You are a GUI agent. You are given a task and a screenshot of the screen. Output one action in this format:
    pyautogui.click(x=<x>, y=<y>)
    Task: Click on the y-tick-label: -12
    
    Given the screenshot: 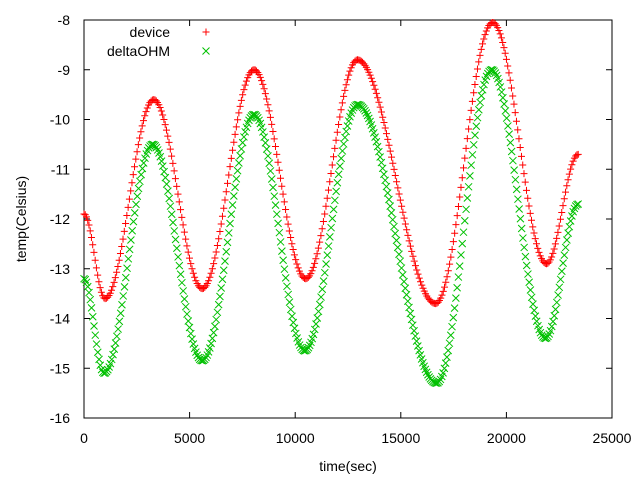 What is the action you would take?
    pyautogui.click(x=60, y=219)
    